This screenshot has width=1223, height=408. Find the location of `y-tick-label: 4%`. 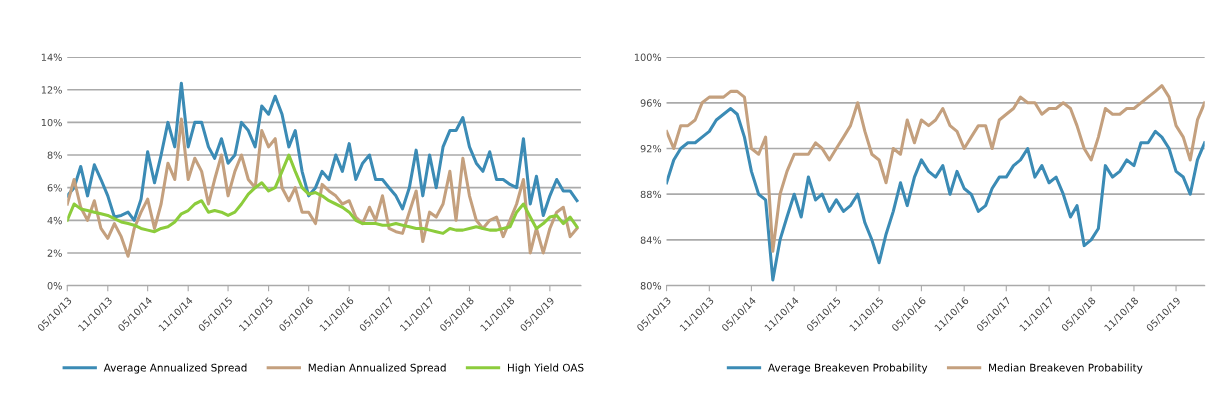

y-tick-label: 4% is located at coordinates (54, 220).